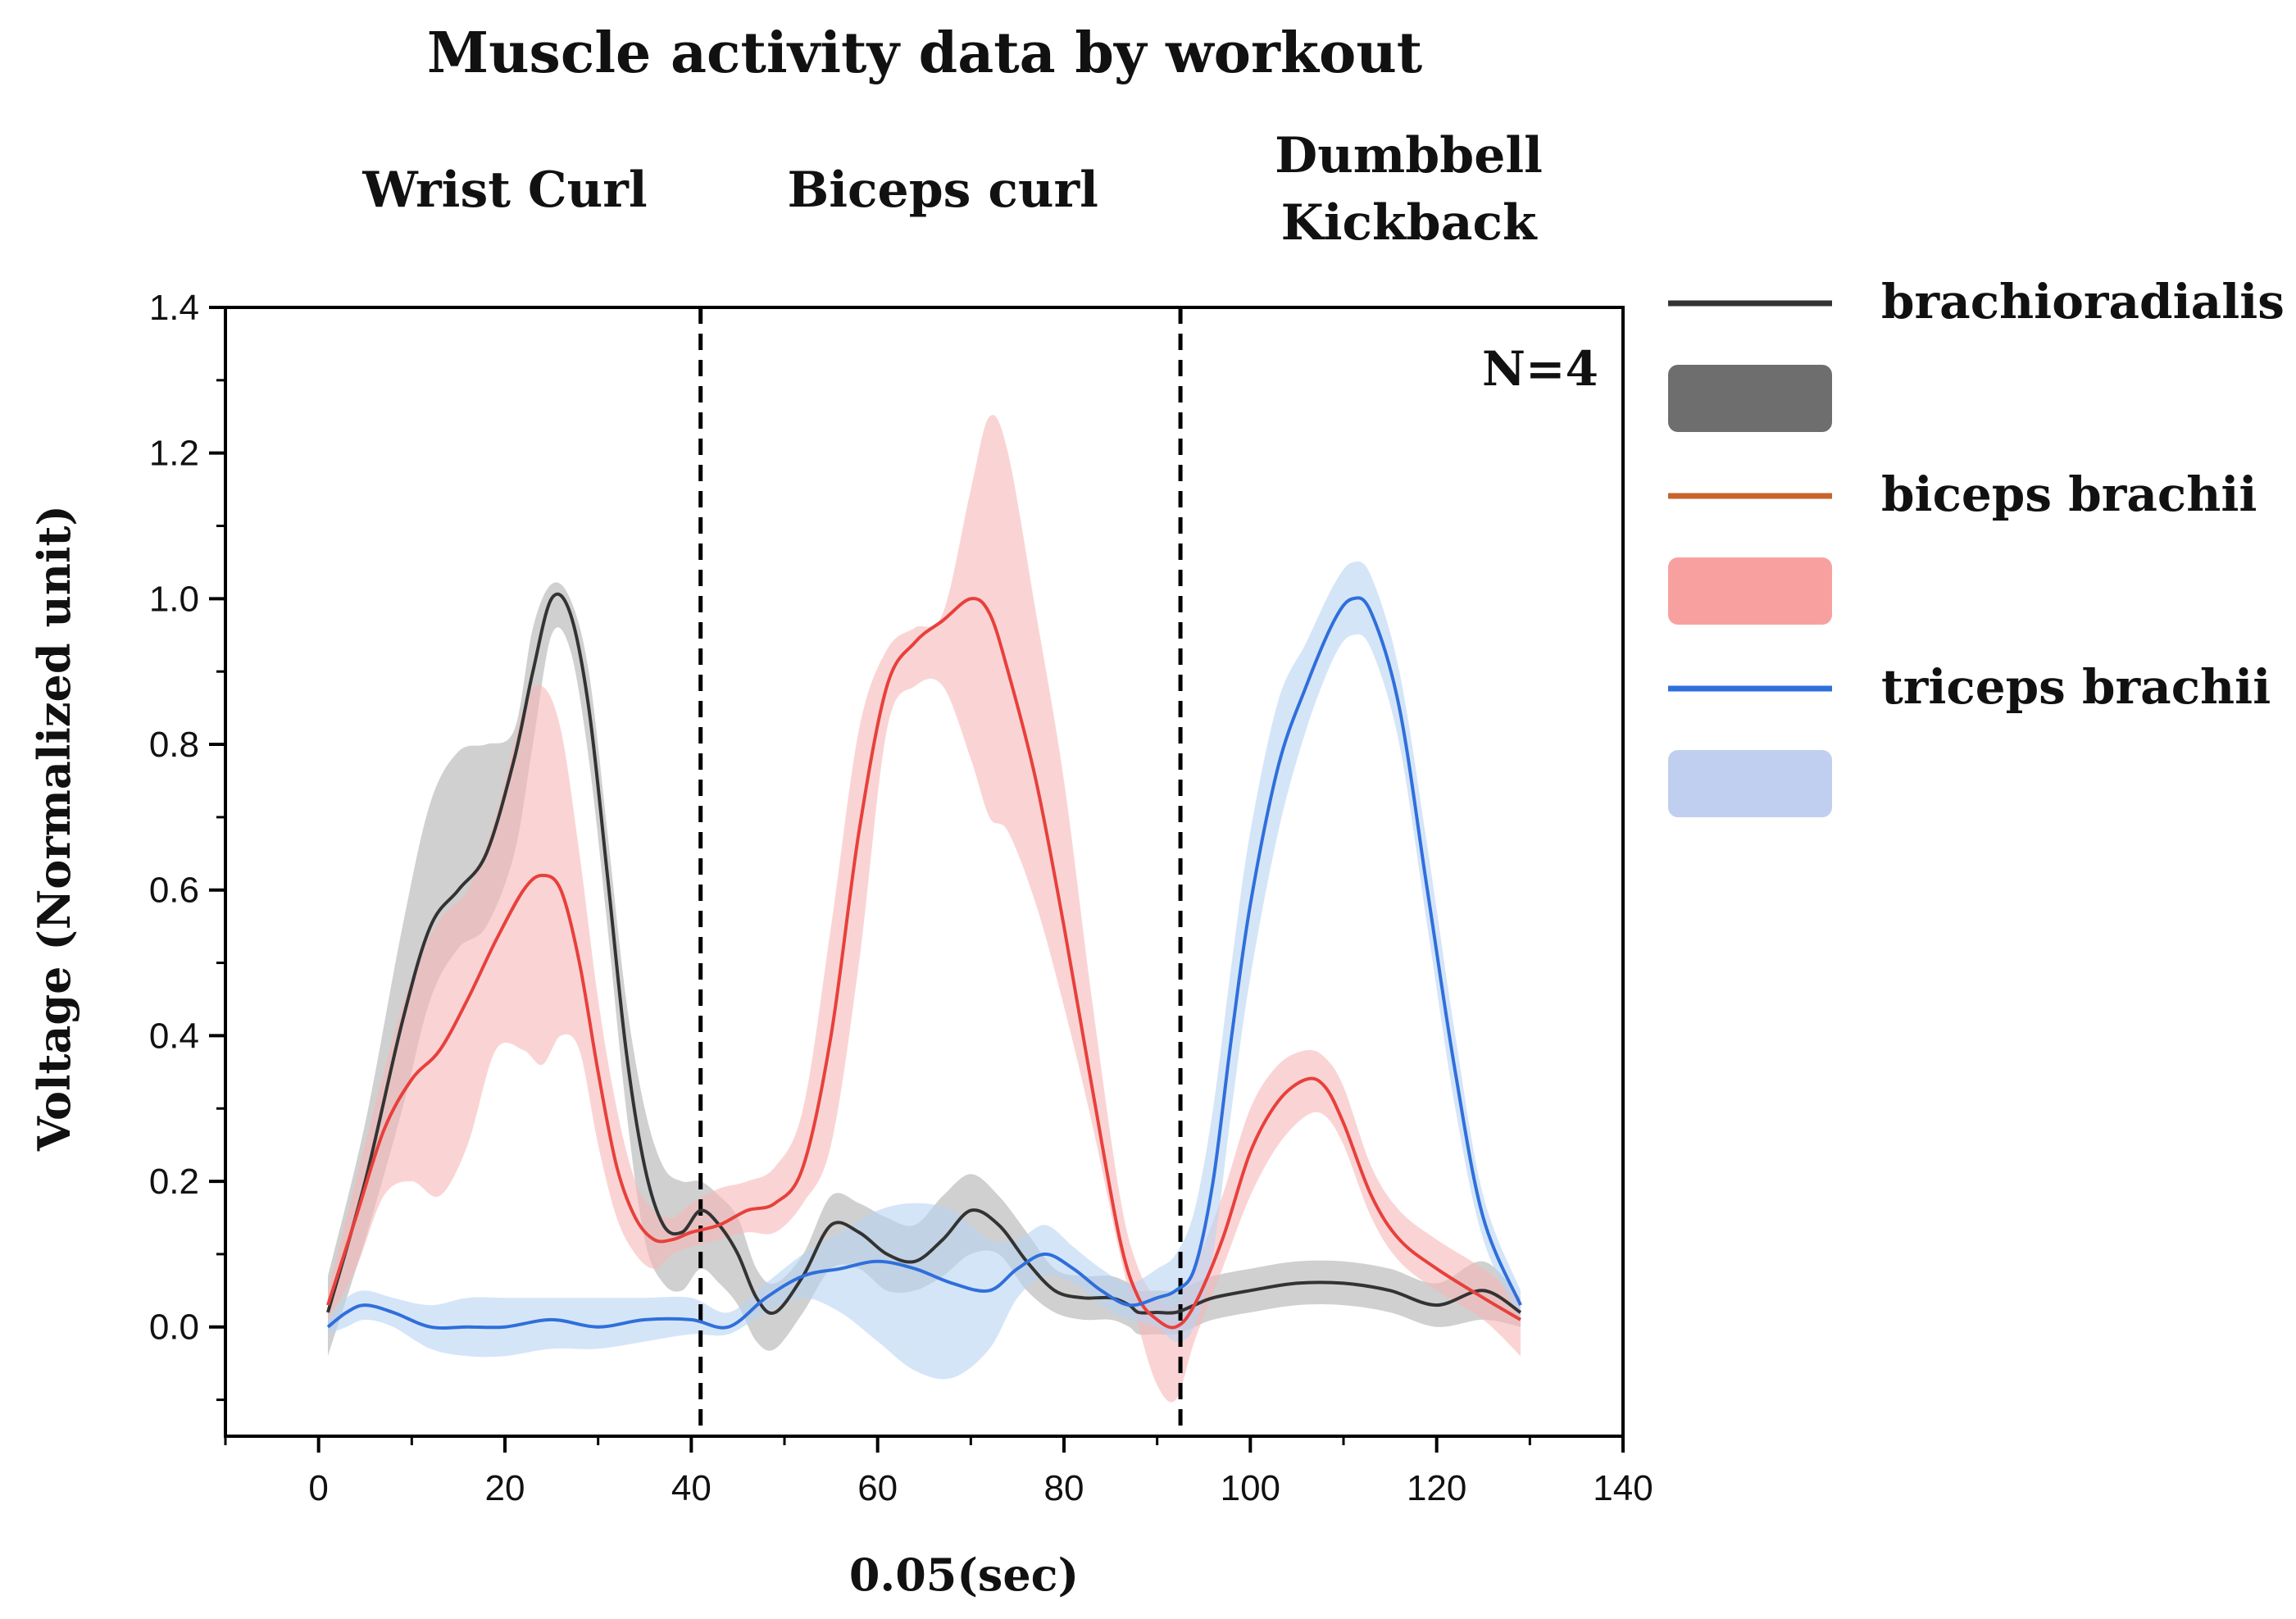 Image resolution: width=2296 pixels, height=1619 pixels. Describe the element at coordinates (1064, 1488) in the screenshot. I see `x-tick-label: 80` at that location.